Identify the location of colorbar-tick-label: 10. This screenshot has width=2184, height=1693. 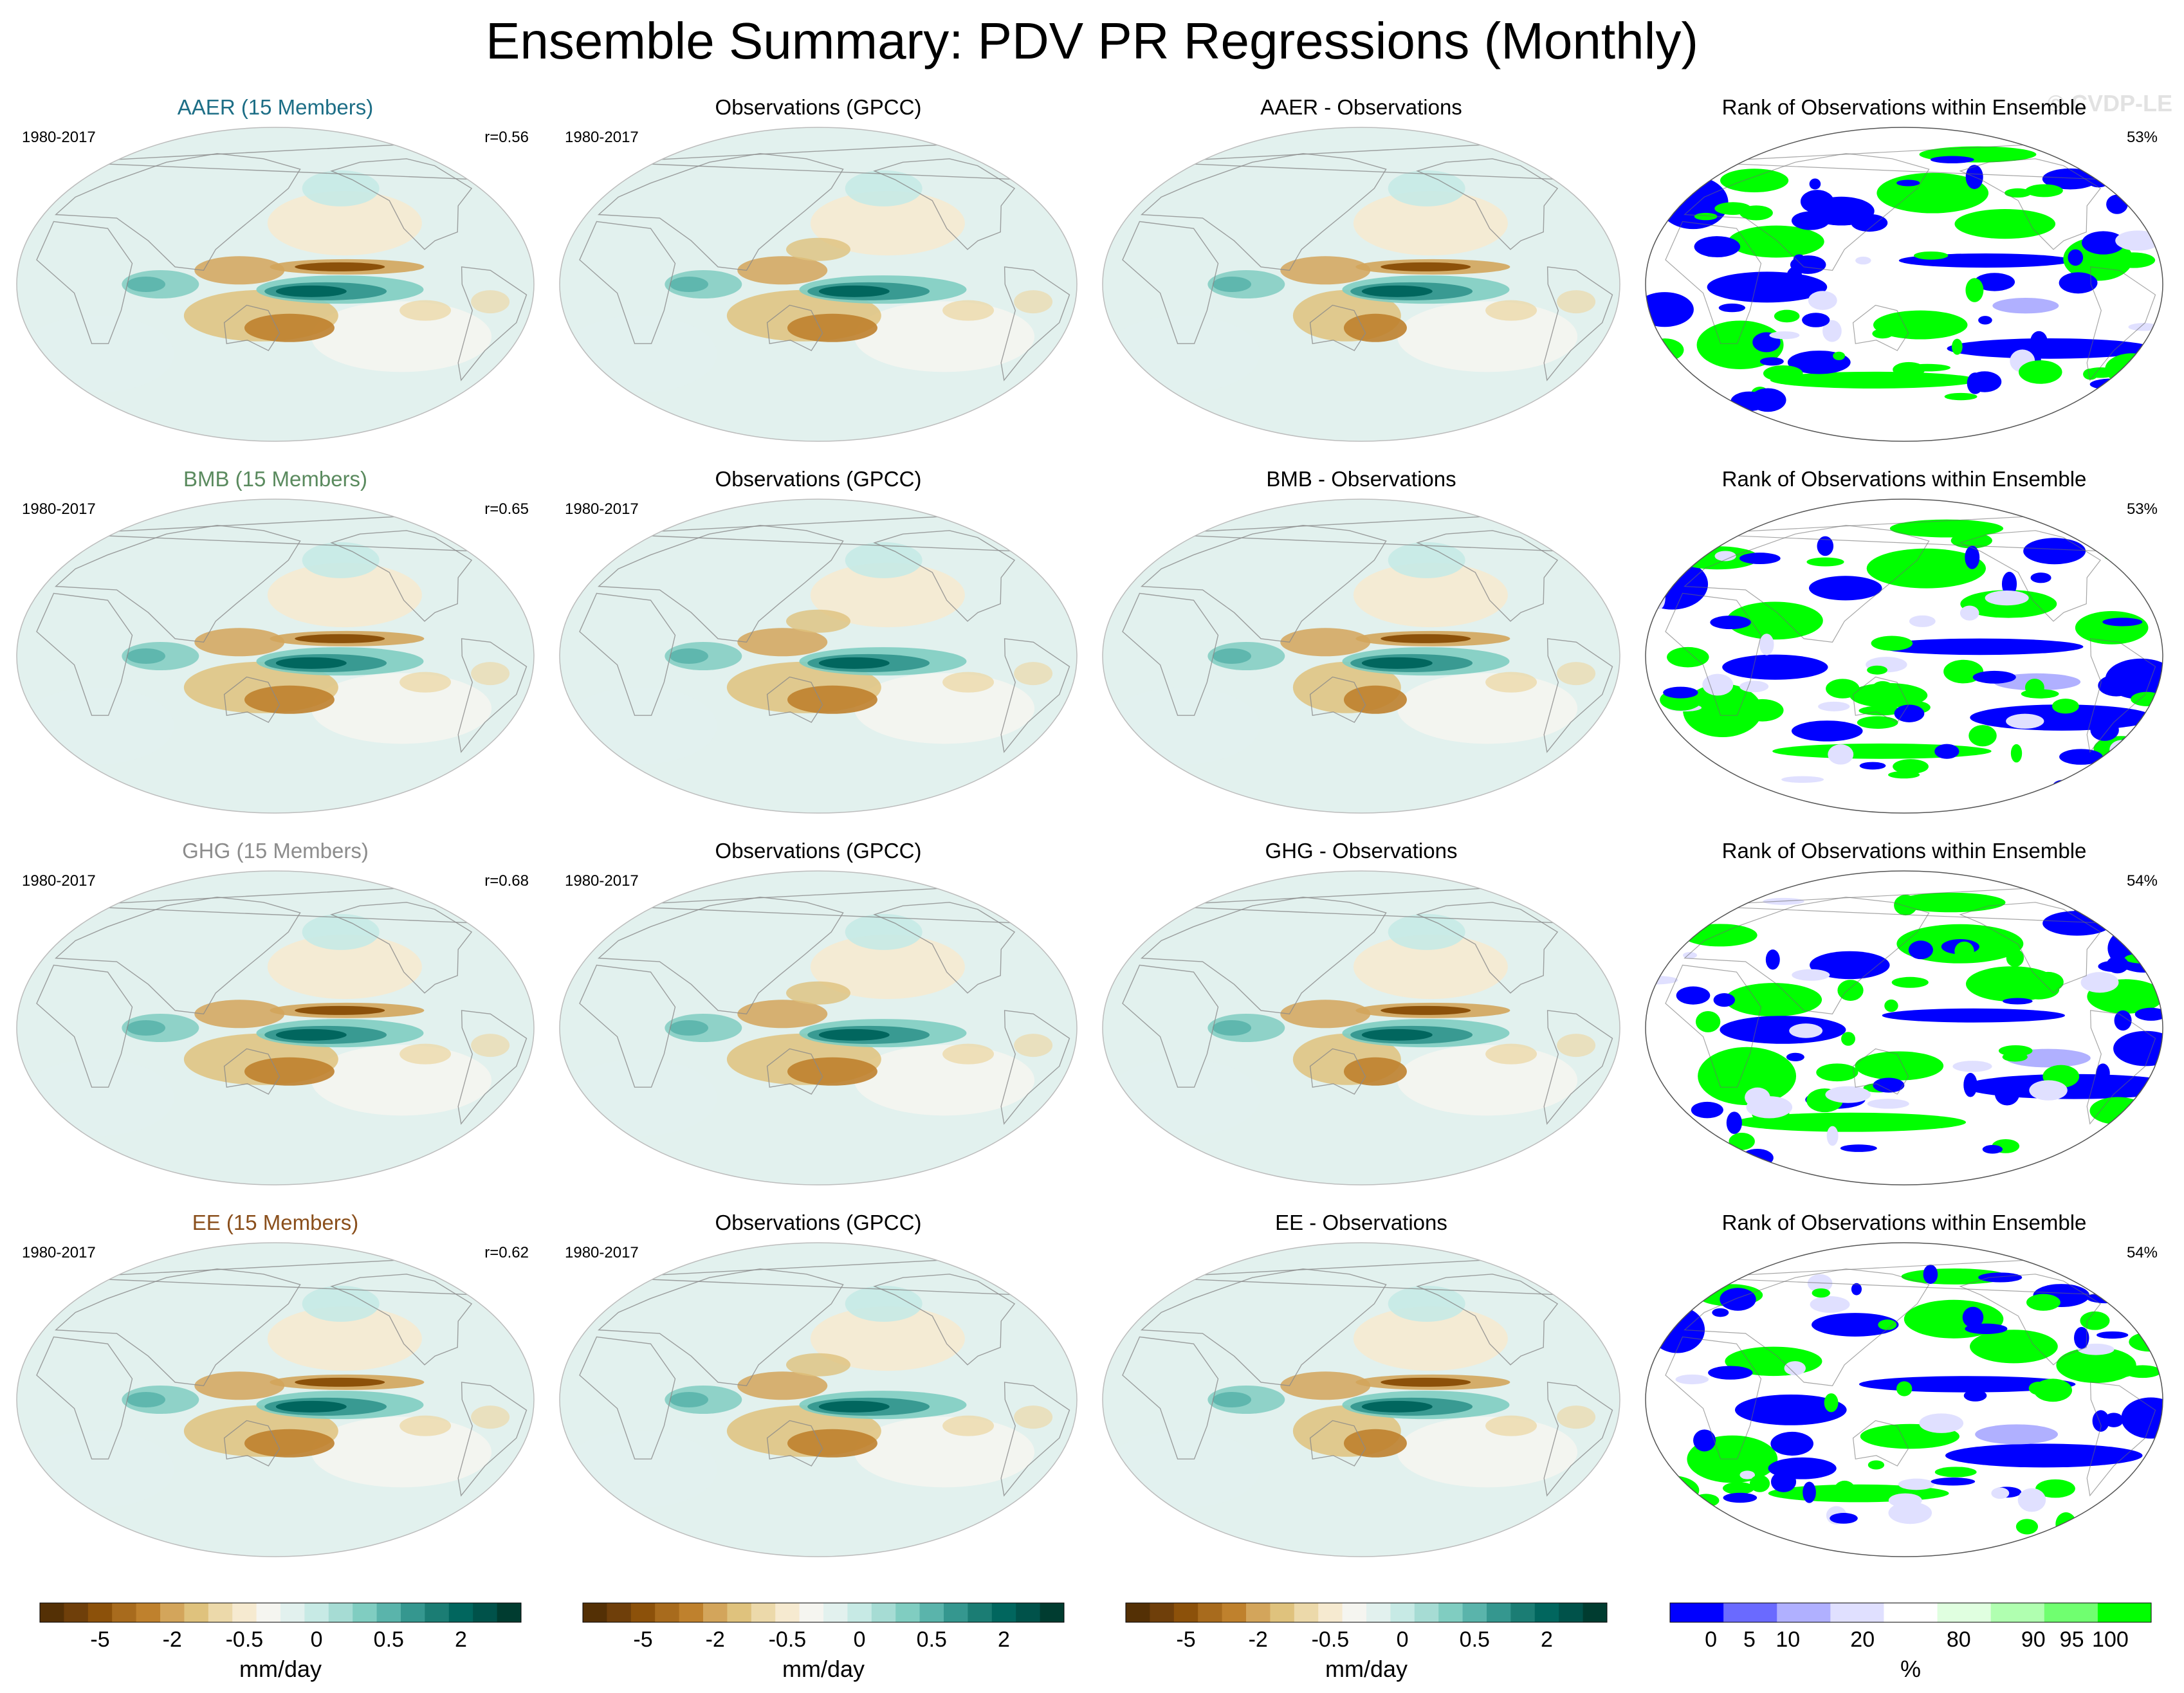
(1788, 1639).